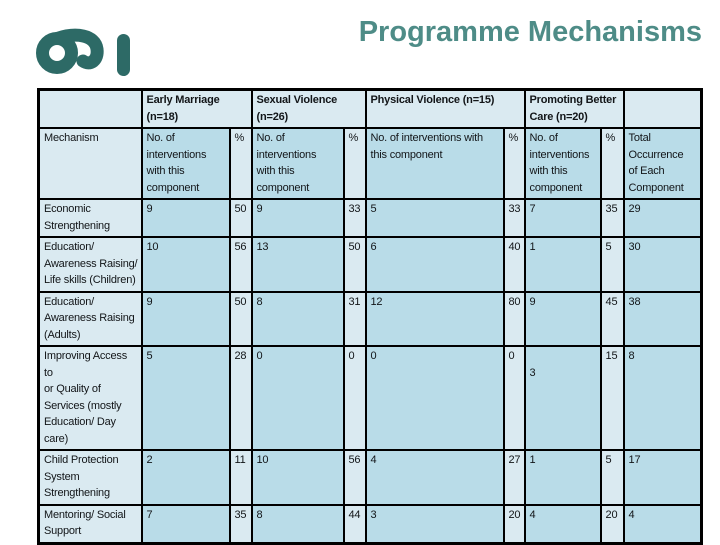 The height and width of the screenshot is (545, 720). What do you see at coordinates (612, 318) in the screenshot?
I see `value-cell: 45` at bounding box center [612, 318].